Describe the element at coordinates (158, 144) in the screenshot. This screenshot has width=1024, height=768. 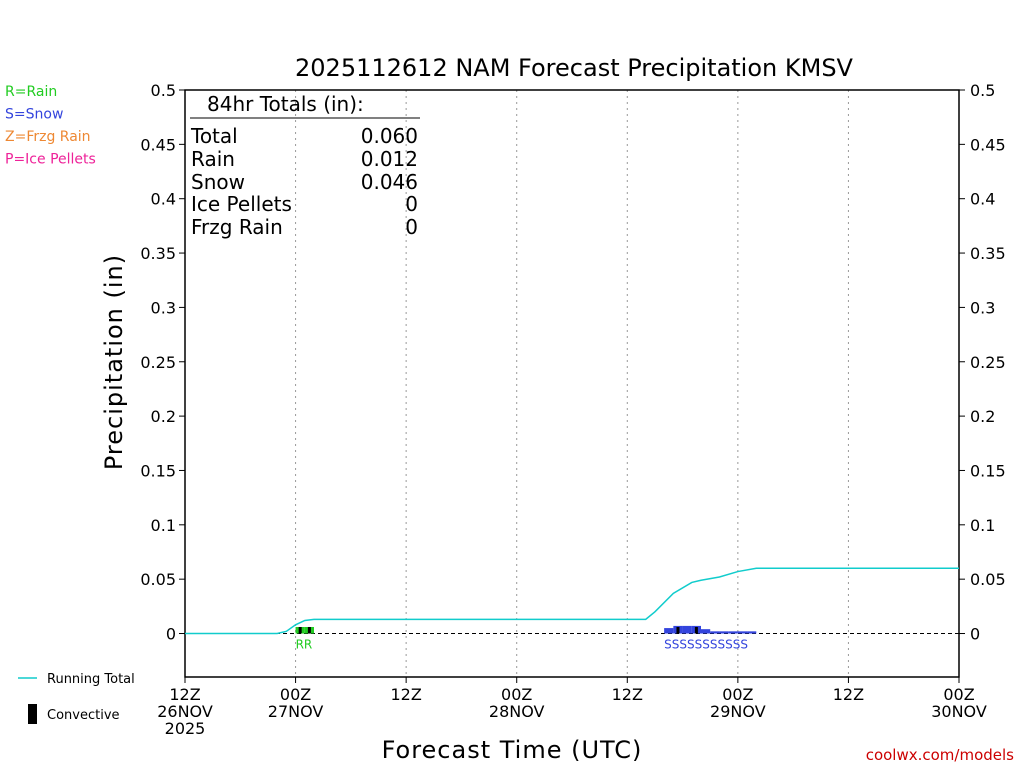
I see `y-tick-label: 0.45` at that location.